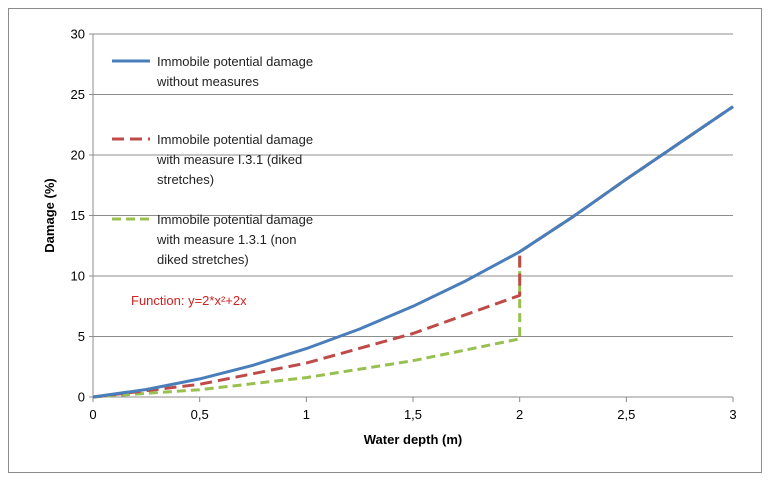  What do you see at coordinates (78, 276) in the screenshot?
I see `y-tick-label: 10` at bounding box center [78, 276].